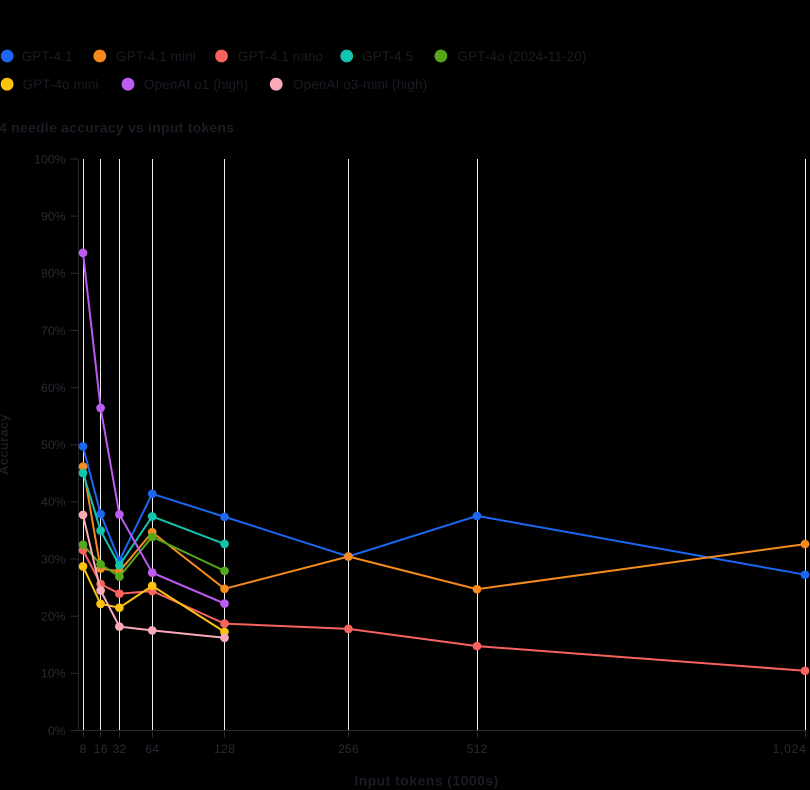 This screenshot has height=790, width=810. What do you see at coordinates (101, 749) in the screenshot?
I see `svg-text: 16` at bounding box center [101, 749].